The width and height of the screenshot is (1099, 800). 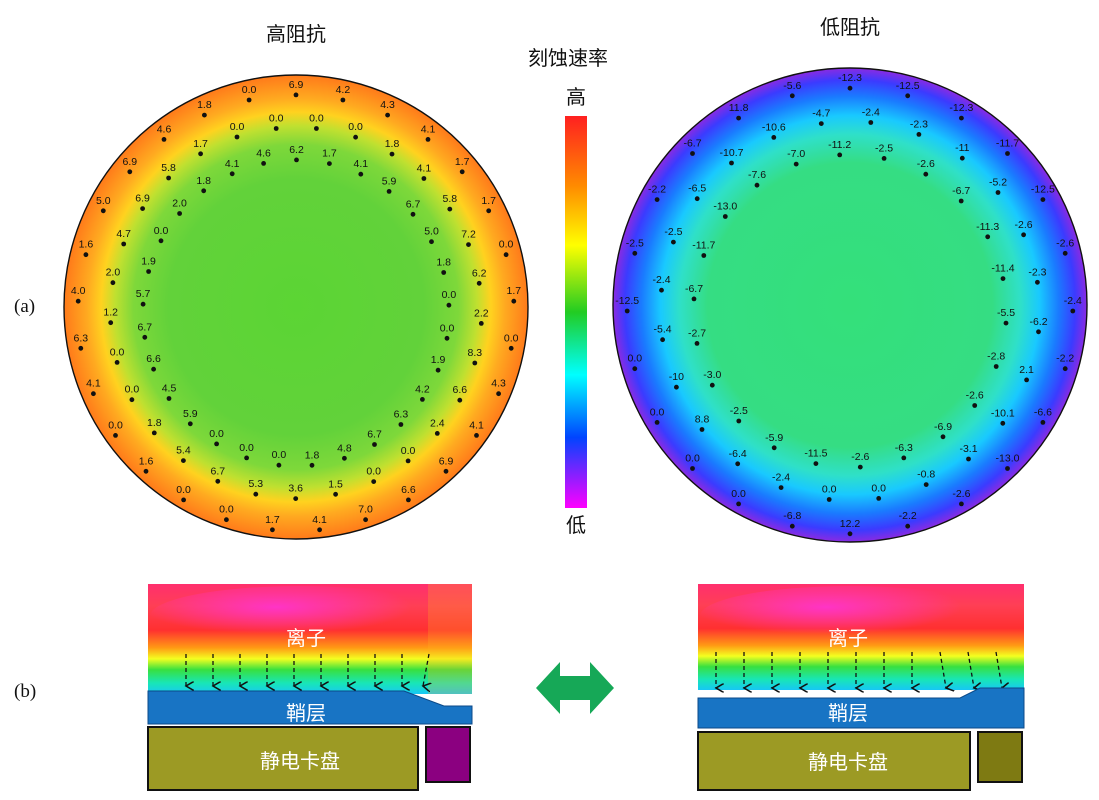 What do you see at coordinates (424, 169) in the screenshot?
I see `left-measurement-value: 4.1` at bounding box center [424, 169].